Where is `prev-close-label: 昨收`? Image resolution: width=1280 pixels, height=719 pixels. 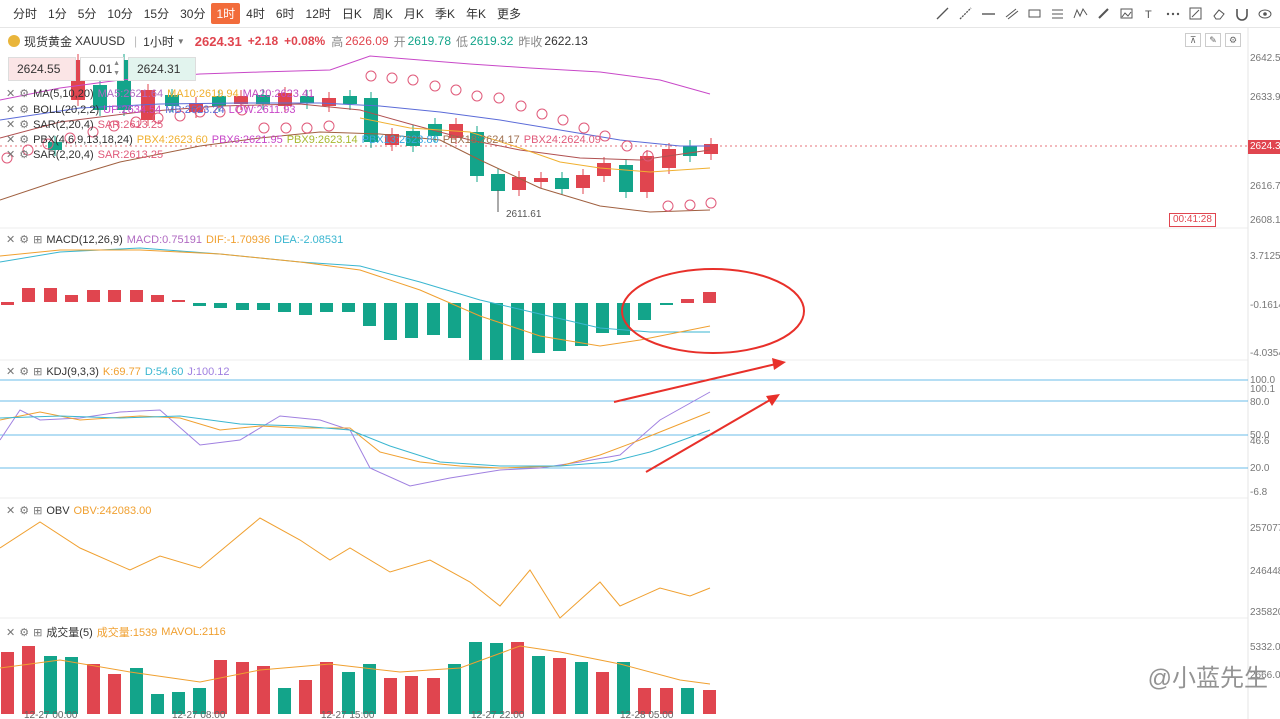
prev-close-label: 昨收 is located at coordinates (530, 41).